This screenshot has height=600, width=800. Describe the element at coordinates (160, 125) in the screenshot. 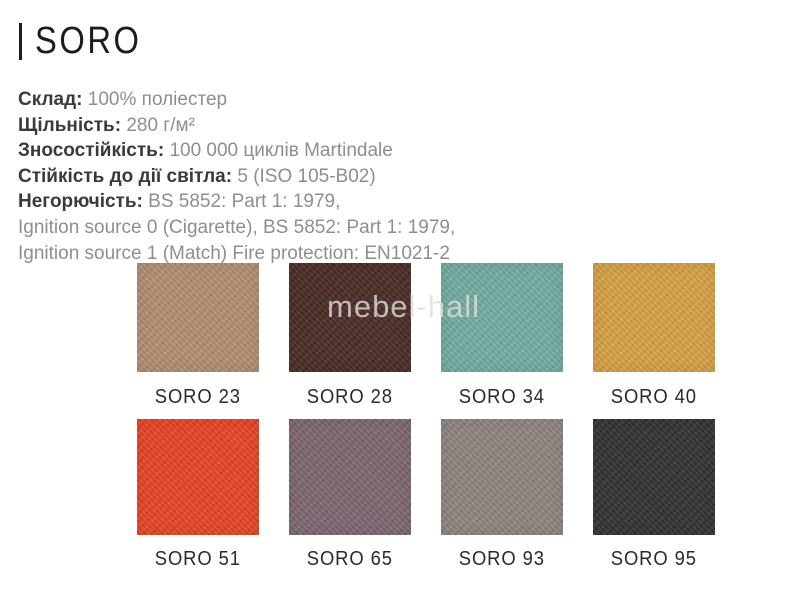

I see `spec-value: 280 г/м²` at that location.